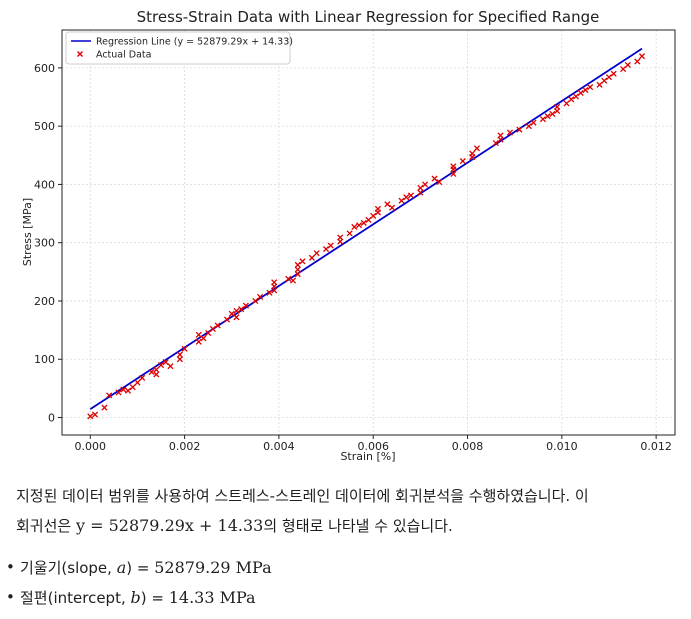  What do you see at coordinates (44, 243) in the screenshot?
I see `y-tick-label: 300` at bounding box center [44, 243].